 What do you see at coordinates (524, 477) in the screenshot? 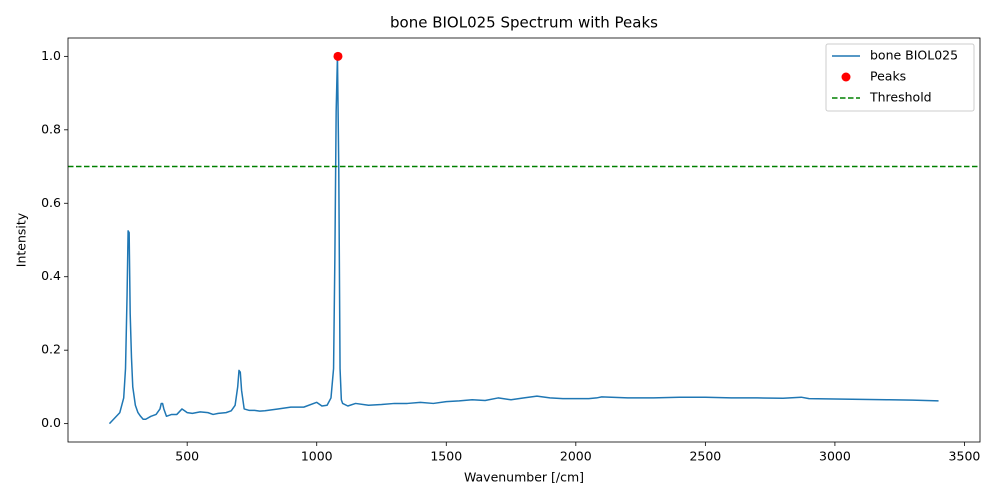
I see `x-axis-label: Wavenumber [/cm]` at bounding box center [524, 477].